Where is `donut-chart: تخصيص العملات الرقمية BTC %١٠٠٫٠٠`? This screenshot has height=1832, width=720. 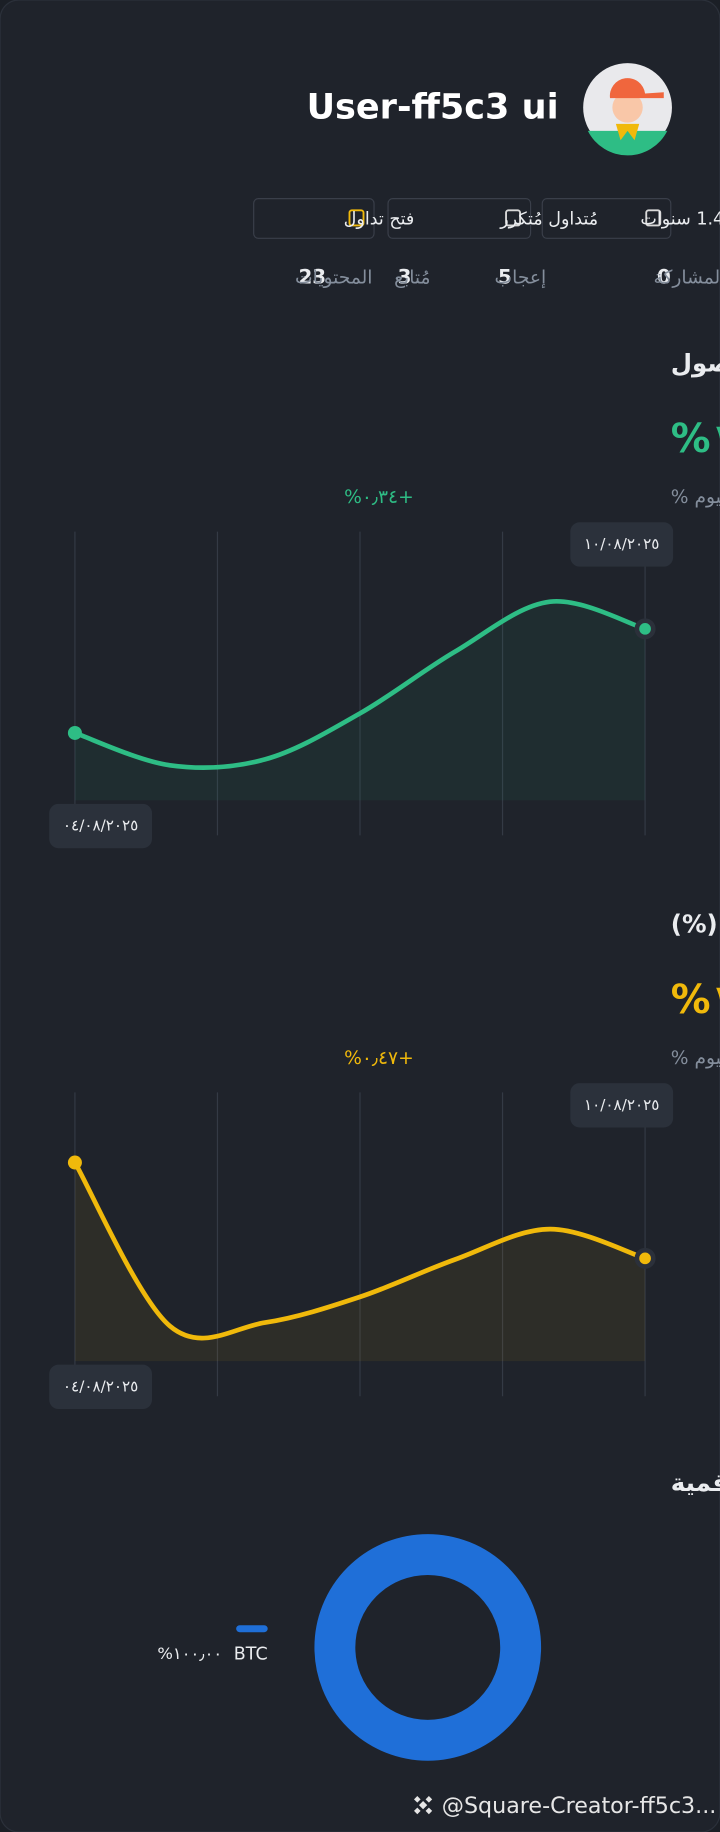 donut-chart: تخصيص العملات الرقمية BTC %١٠٠٫٠٠ is located at coordinates (438, 1614).